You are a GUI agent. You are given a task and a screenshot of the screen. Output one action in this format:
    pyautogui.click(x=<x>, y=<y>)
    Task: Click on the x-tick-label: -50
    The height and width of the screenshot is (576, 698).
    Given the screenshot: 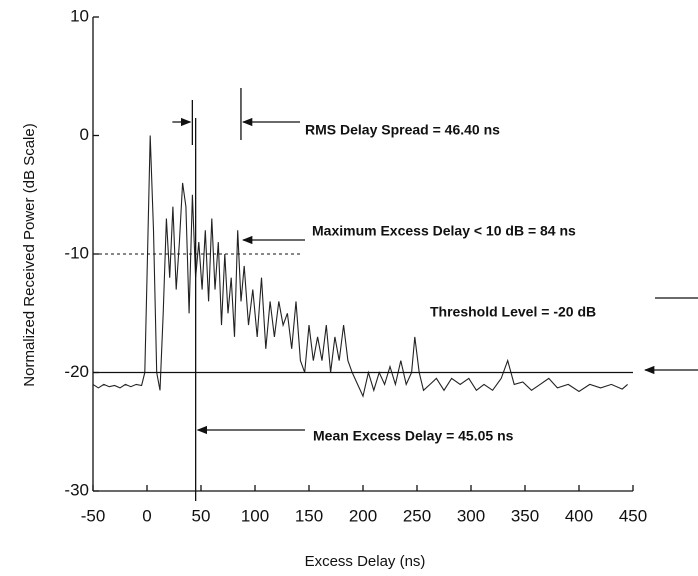 What is the action you would take?
    pyautogui.click(x=93, y=515)
    